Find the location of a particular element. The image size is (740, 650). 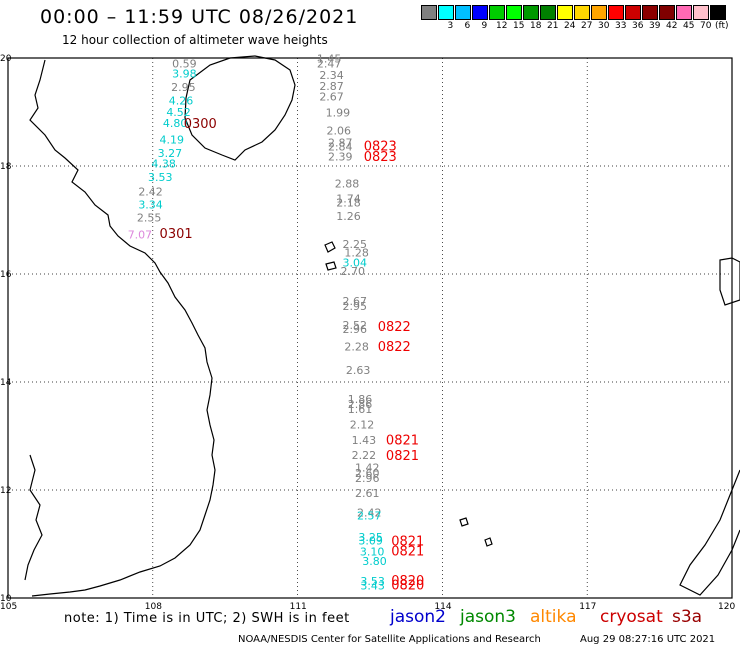

swh-value-label: 2.95 is located at coordinates (354, 306).